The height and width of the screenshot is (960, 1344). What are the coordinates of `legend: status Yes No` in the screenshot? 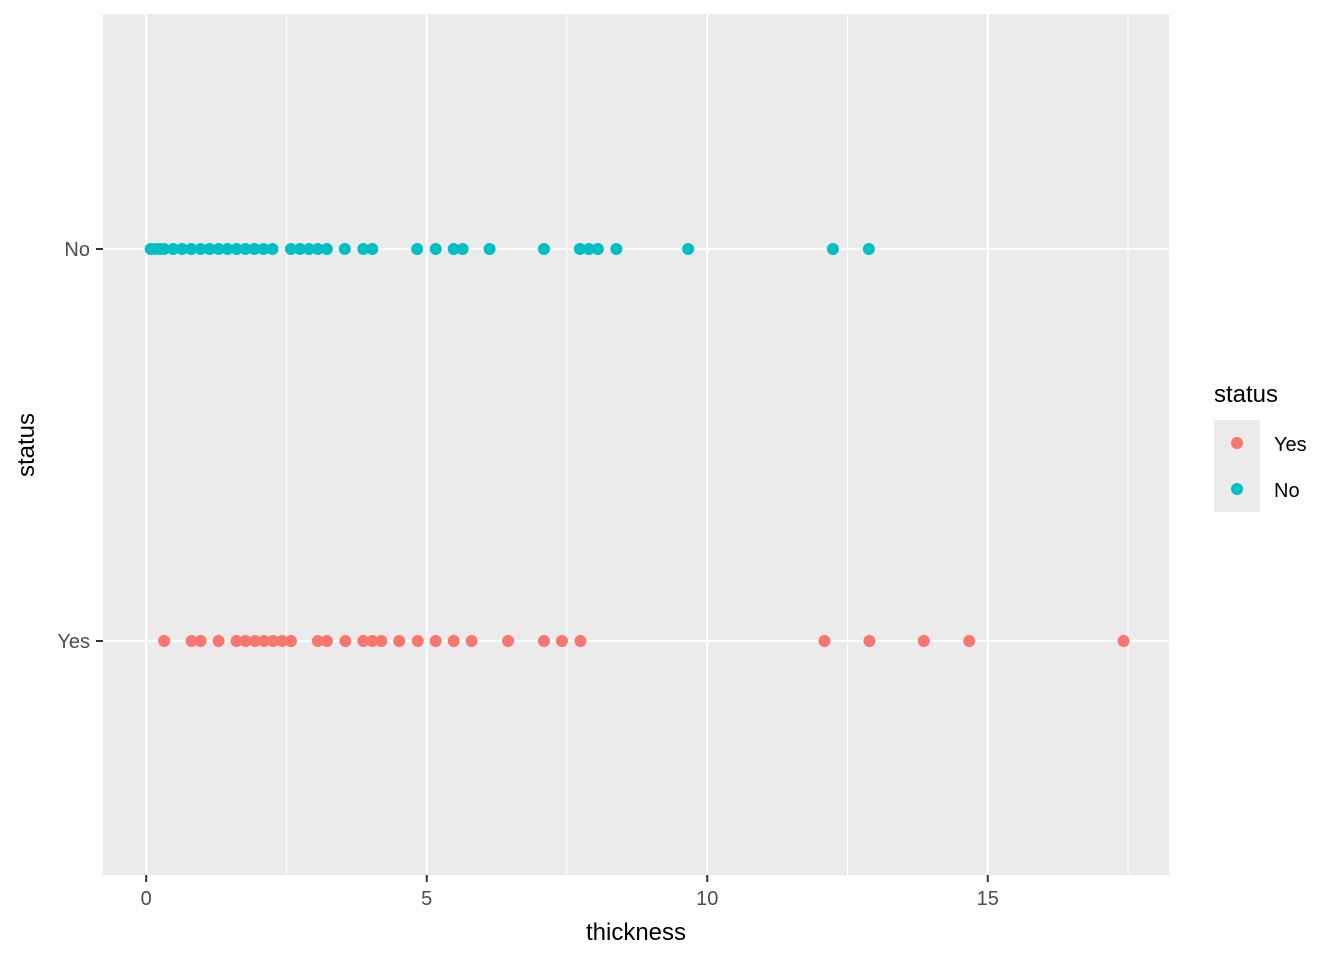 It's located at (1260, 446).